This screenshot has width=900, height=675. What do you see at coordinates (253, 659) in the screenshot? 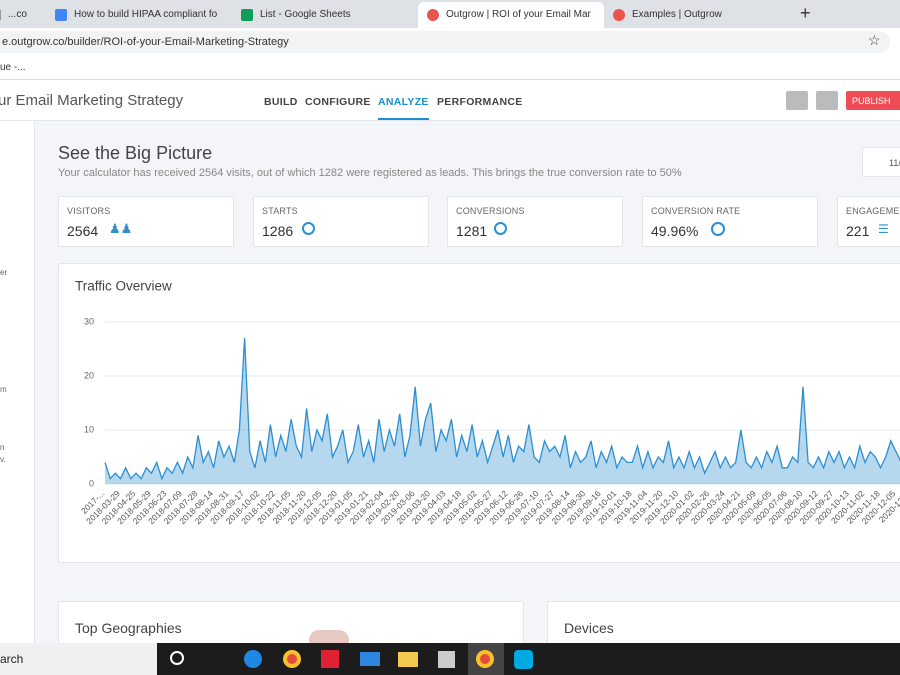
I see `edge-icon` at bounding box center [253, 659].